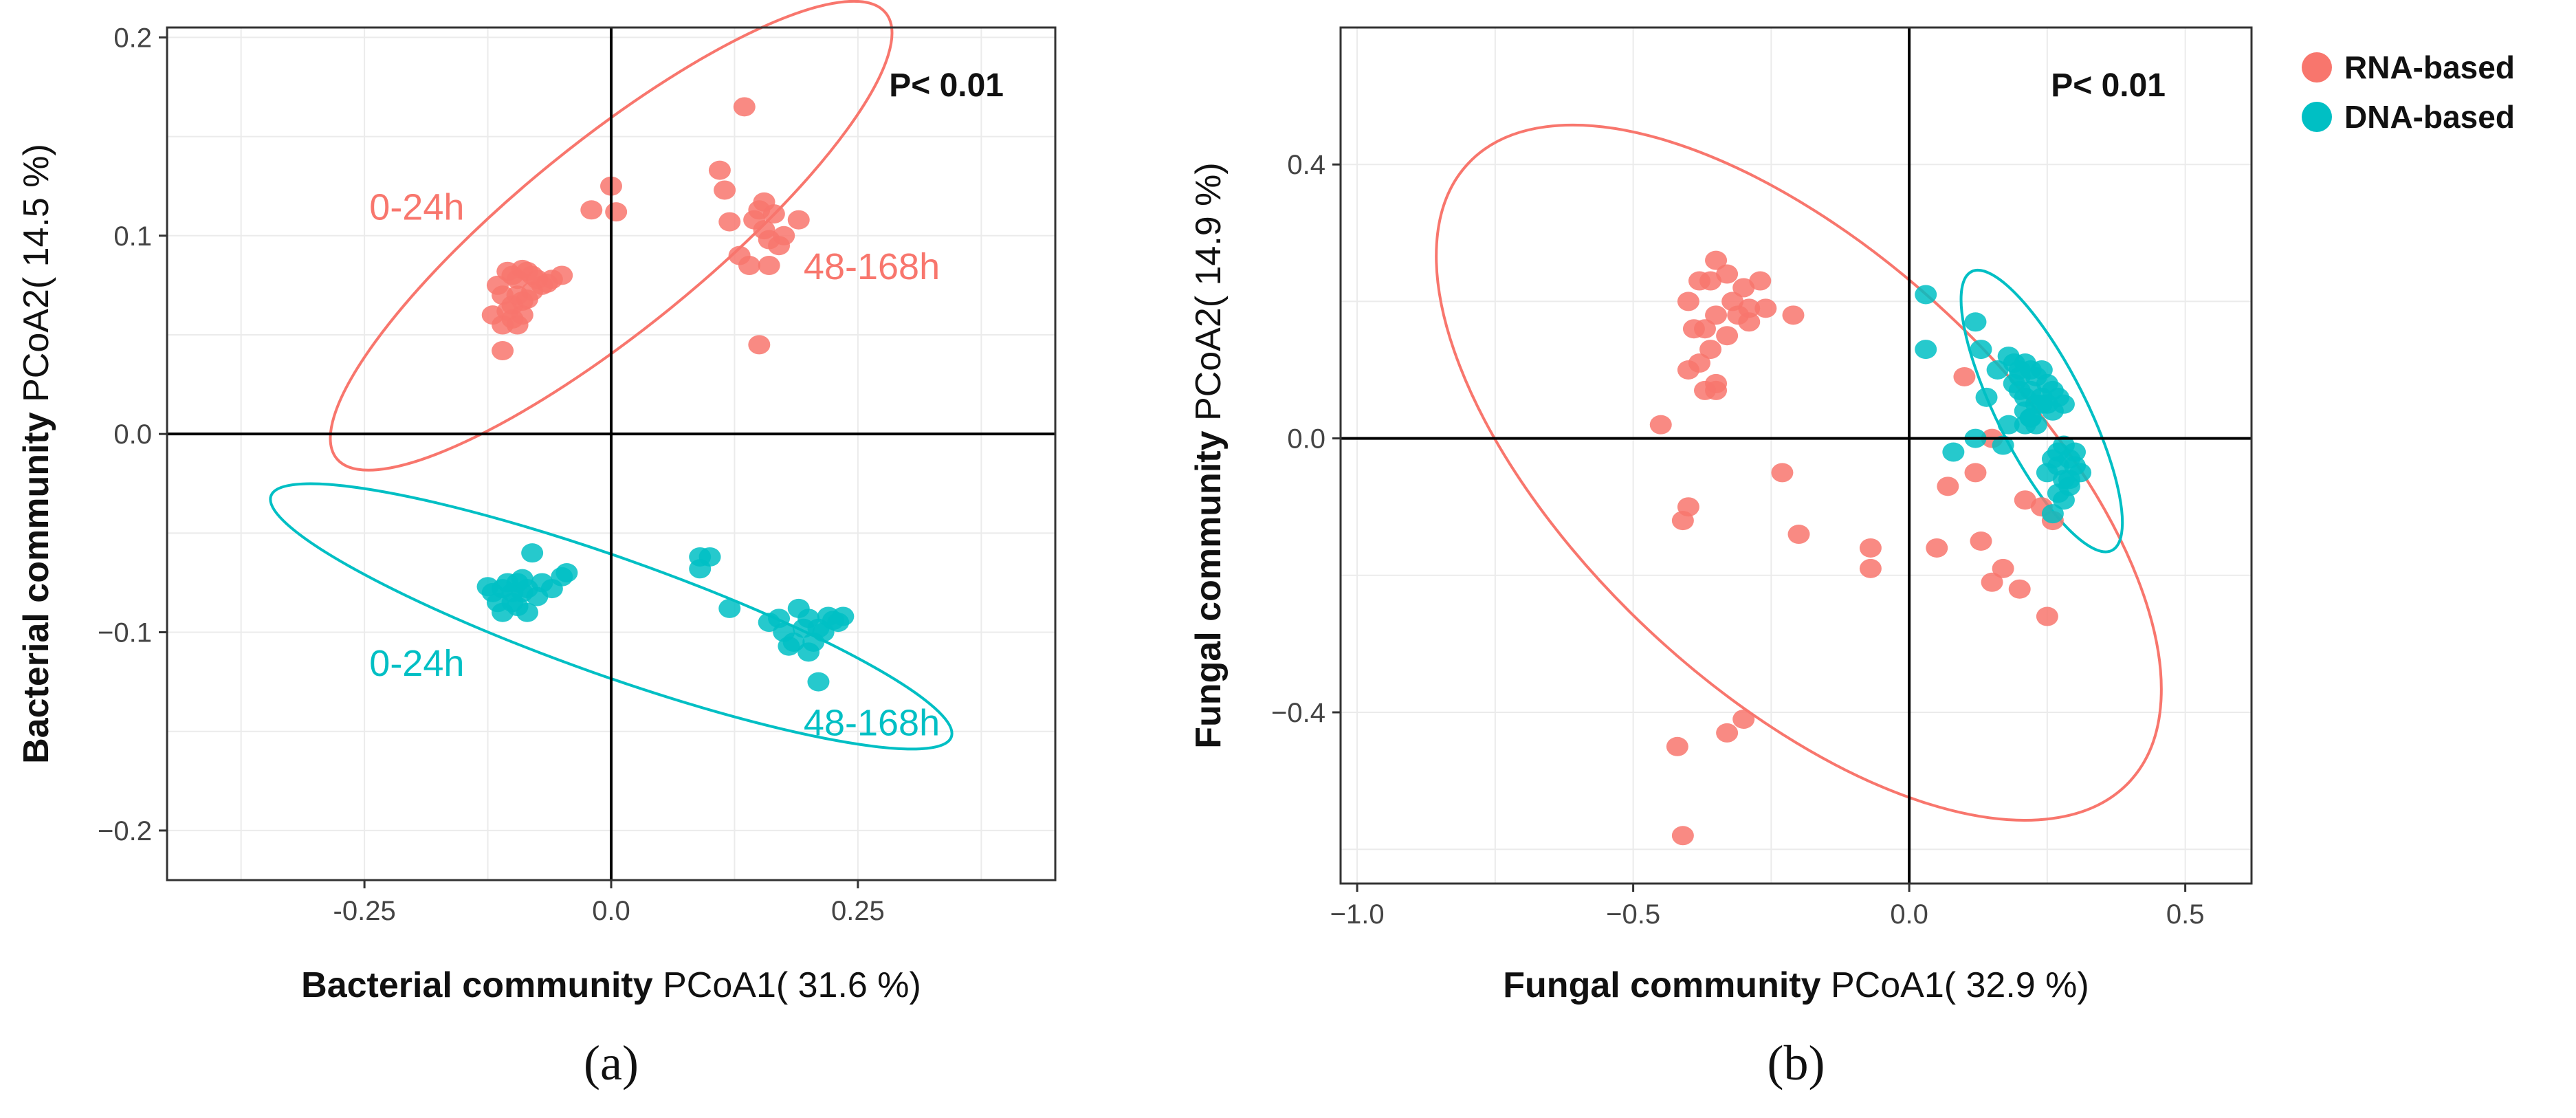  I want to click on panel-a-y-axis-title-rest: PCoA2( 14.5 %), so click(36, 278).